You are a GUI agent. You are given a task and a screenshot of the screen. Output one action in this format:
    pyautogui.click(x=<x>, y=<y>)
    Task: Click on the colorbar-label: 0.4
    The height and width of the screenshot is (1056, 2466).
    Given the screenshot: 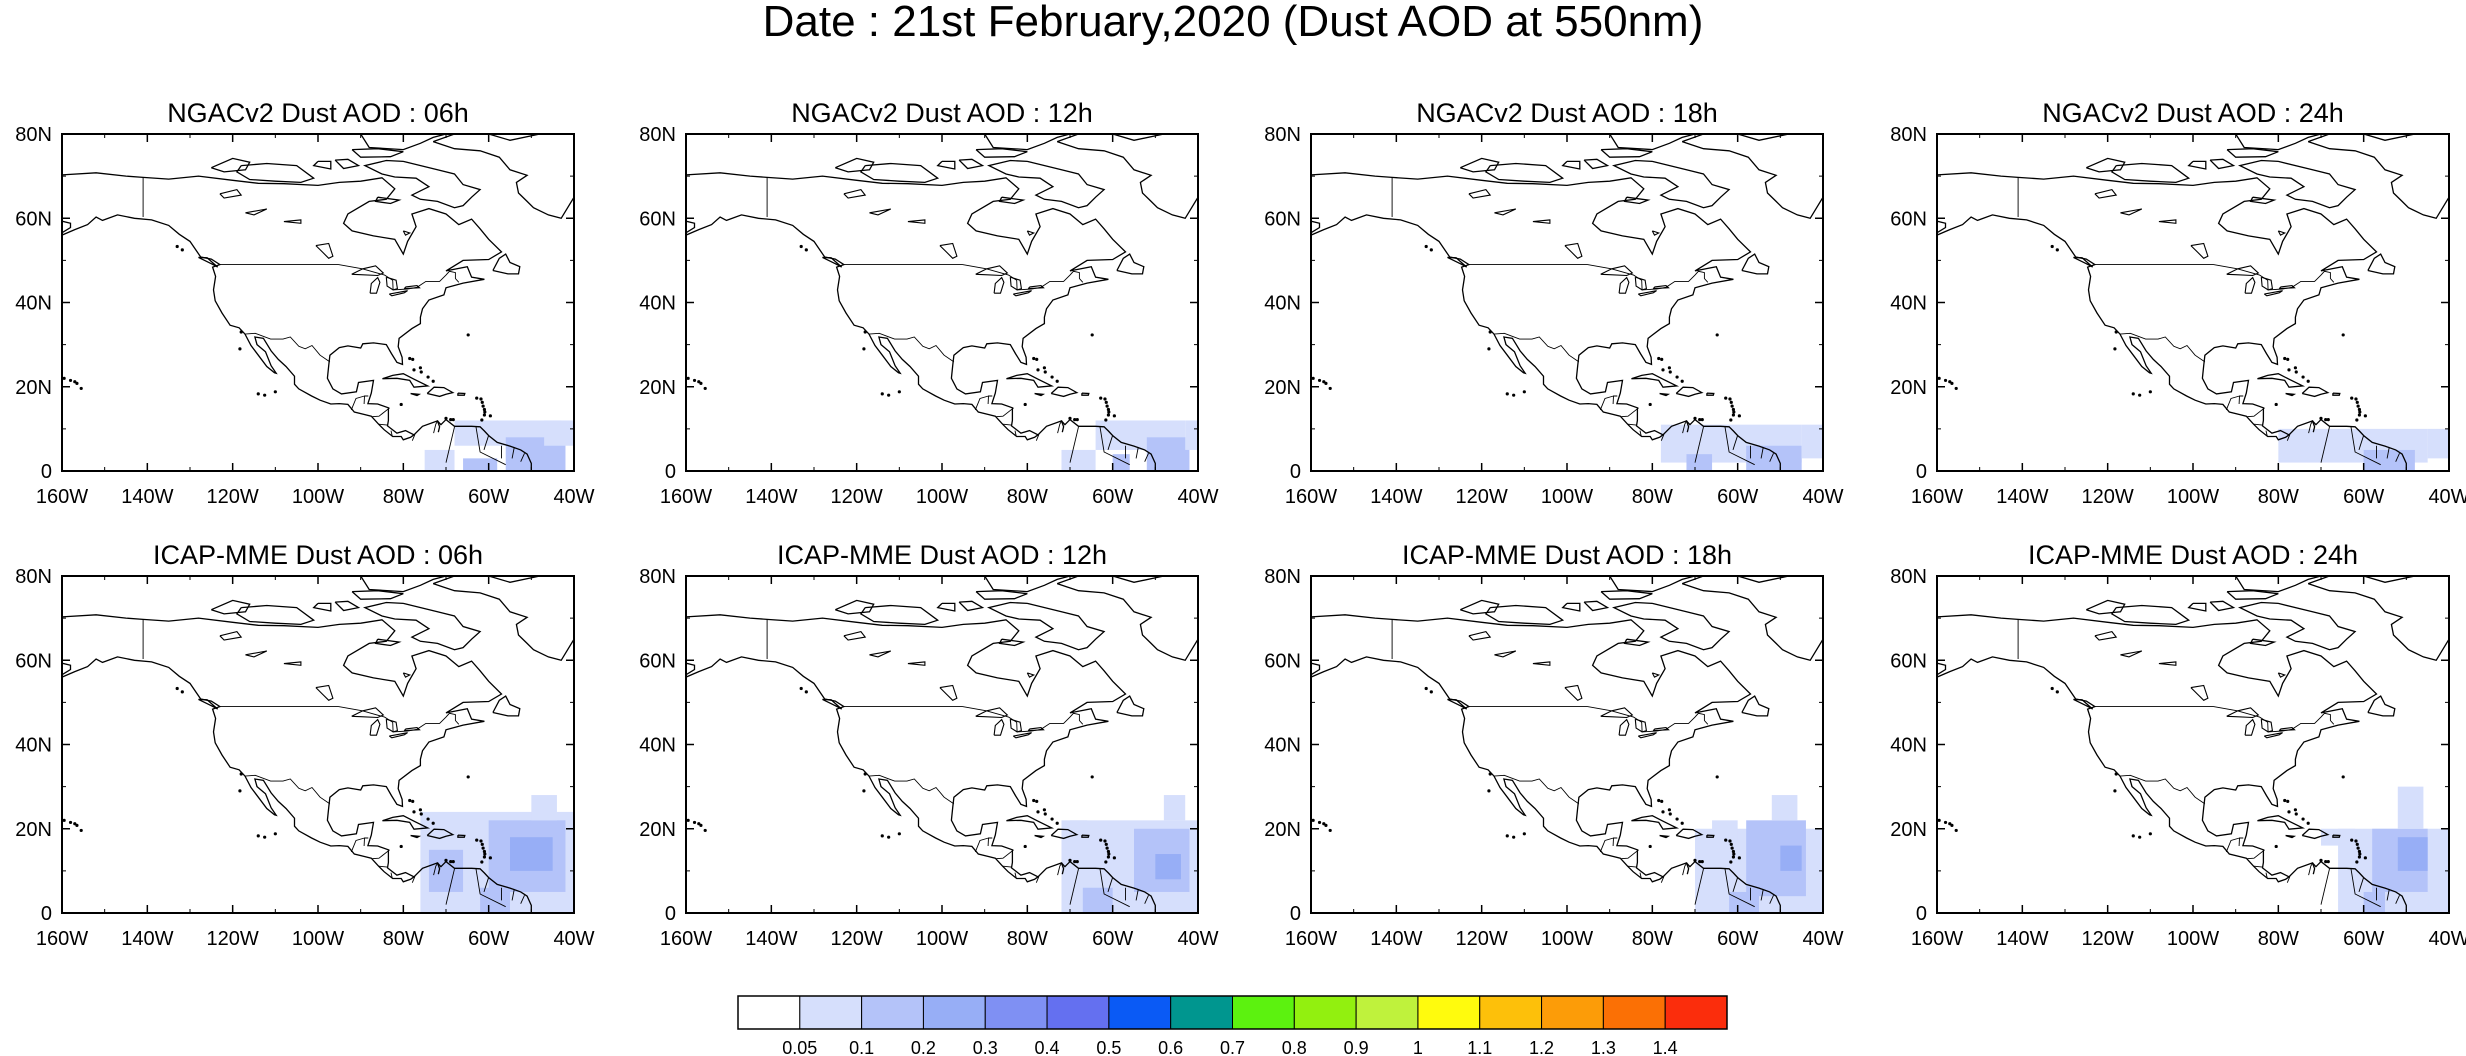 What is the action you would take?
    pyautogui.click(x=1047, y=1047)
    